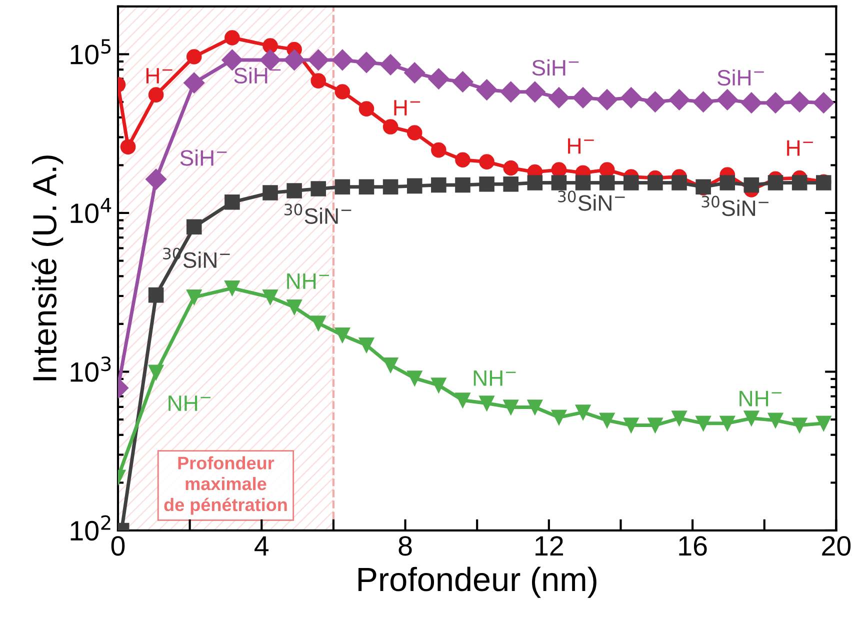 This screenshot has height=643, width=855. Describe the element at coordinates (836, 546) in the screenshot. I see `x-tick-label: 20` at that location.